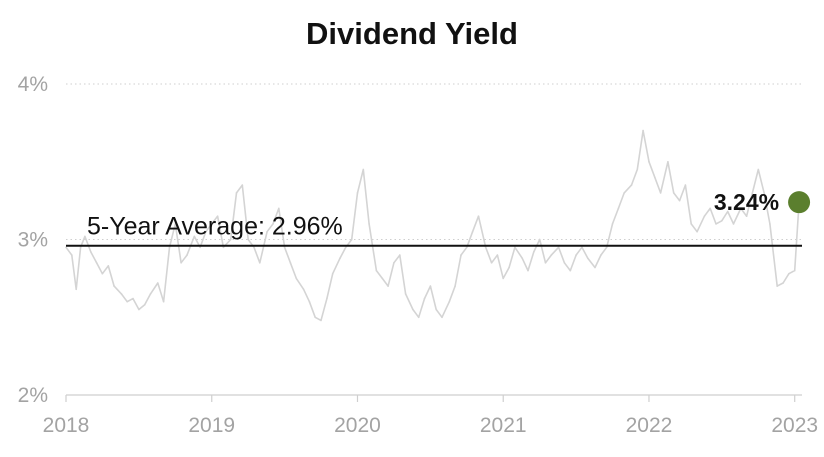 Image resolution: width=824 pixels, height=457 pixels. I want to click on x-tick-label: 2019, so click(211, 425).